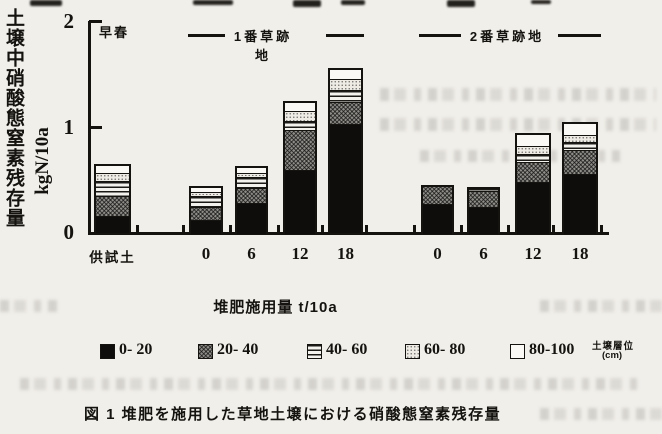  I want to click on legend-title: 土壌層位, so click(613, 346).